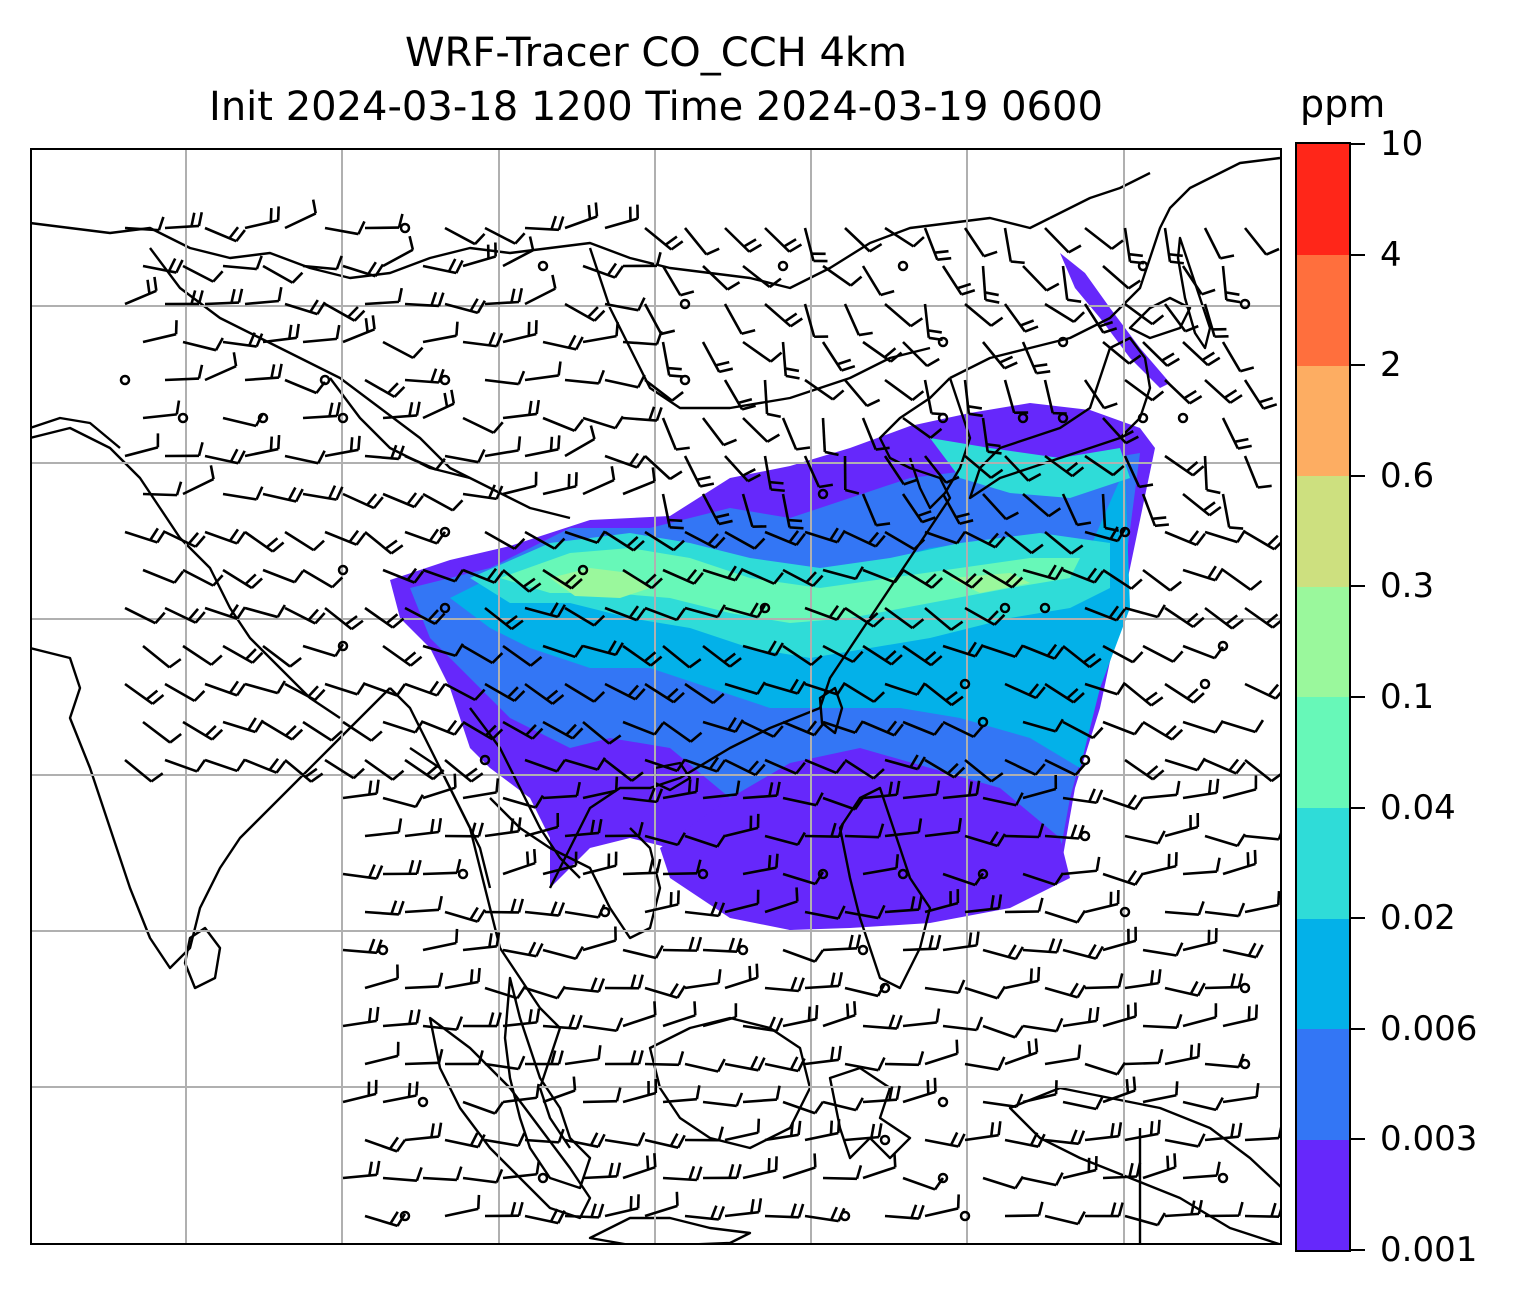 The width and height of the screenshot is (1528, 1306). I want to click on coastline-sakhalin, so click(1194, 293).